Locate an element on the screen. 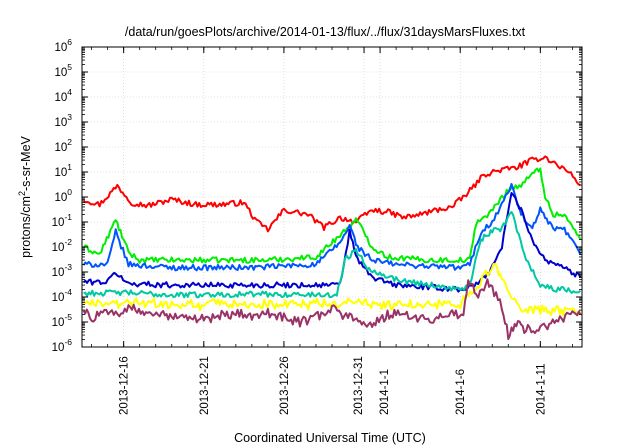 This screenshot has width=640, height=448. y-tick-exponent: 1 is located at coordinates (69, 167).